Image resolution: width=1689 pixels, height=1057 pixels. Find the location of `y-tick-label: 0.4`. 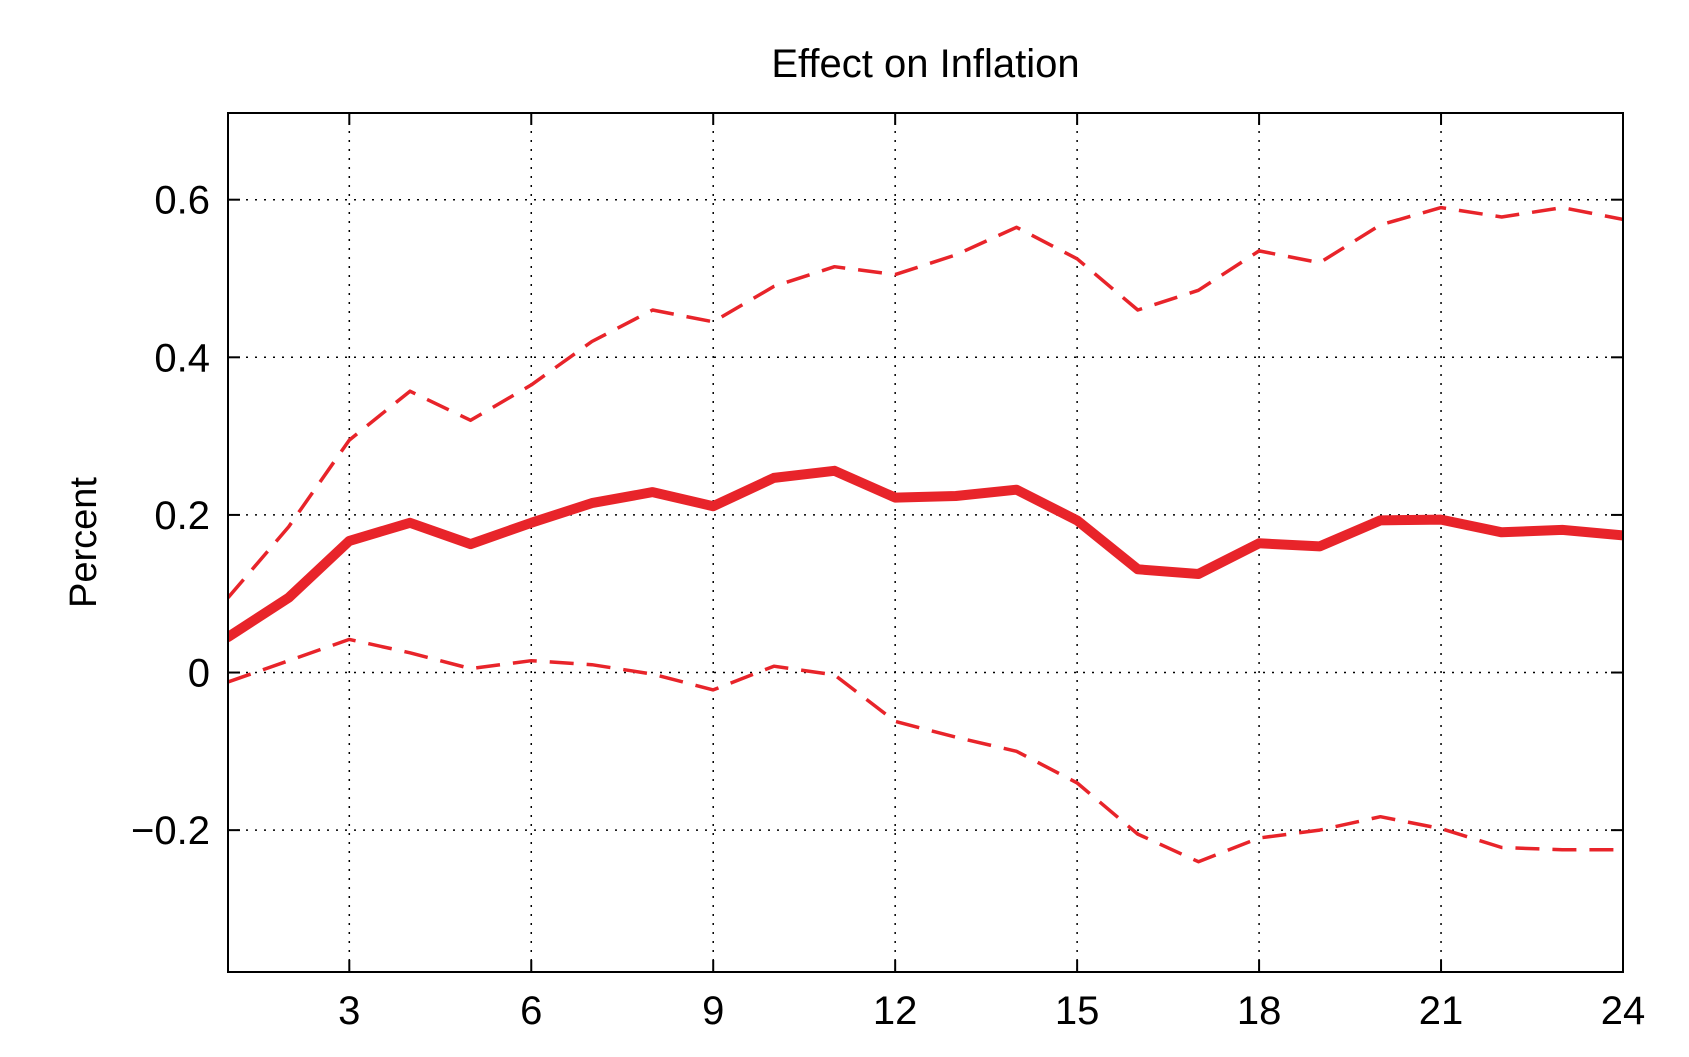

y-tick-label: 0.4 is located at coordinates (182, 358).